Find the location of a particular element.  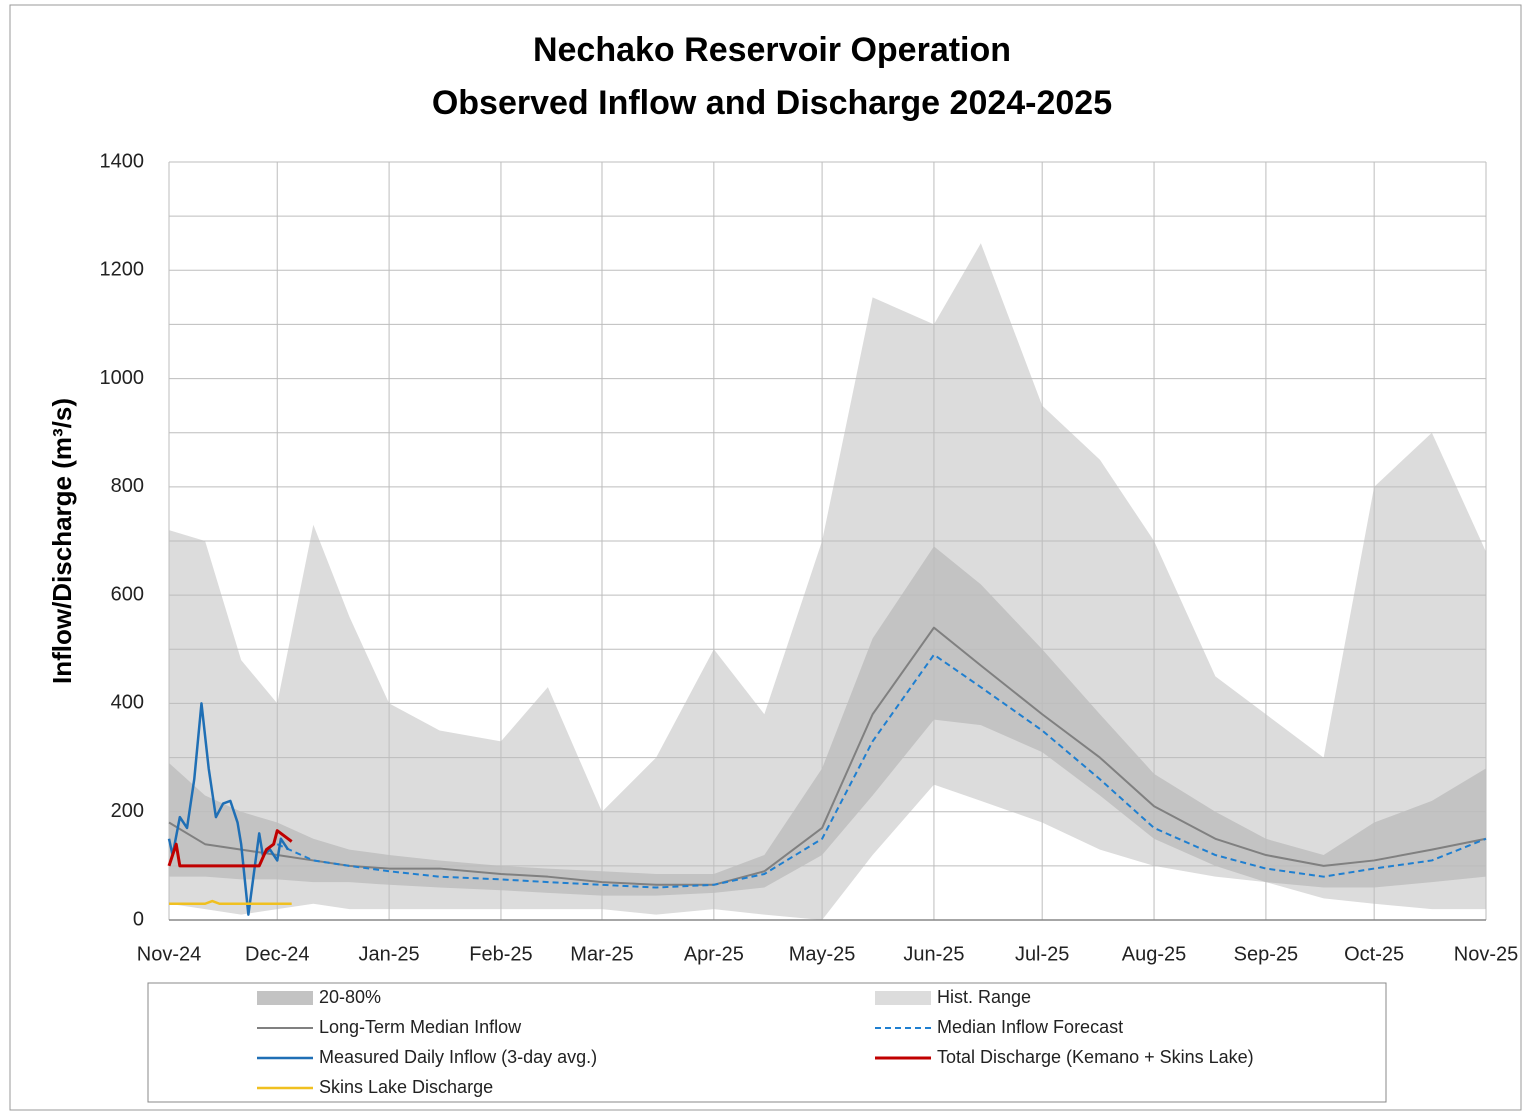

legend-label: Hist. Range is located at coordinates (984, 997).